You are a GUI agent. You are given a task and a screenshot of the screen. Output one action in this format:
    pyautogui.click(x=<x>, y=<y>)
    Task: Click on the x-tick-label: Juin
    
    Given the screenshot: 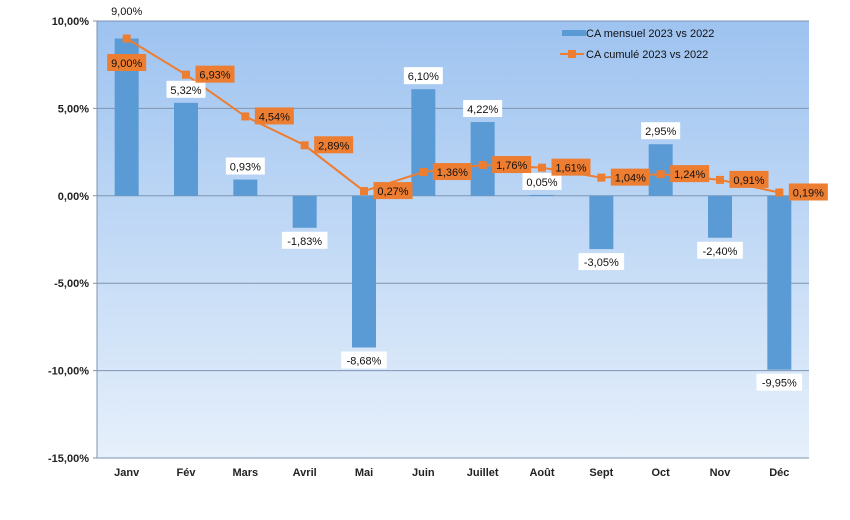 What is the action you would take?
    pyautogui.click(x=423, y=473)
    